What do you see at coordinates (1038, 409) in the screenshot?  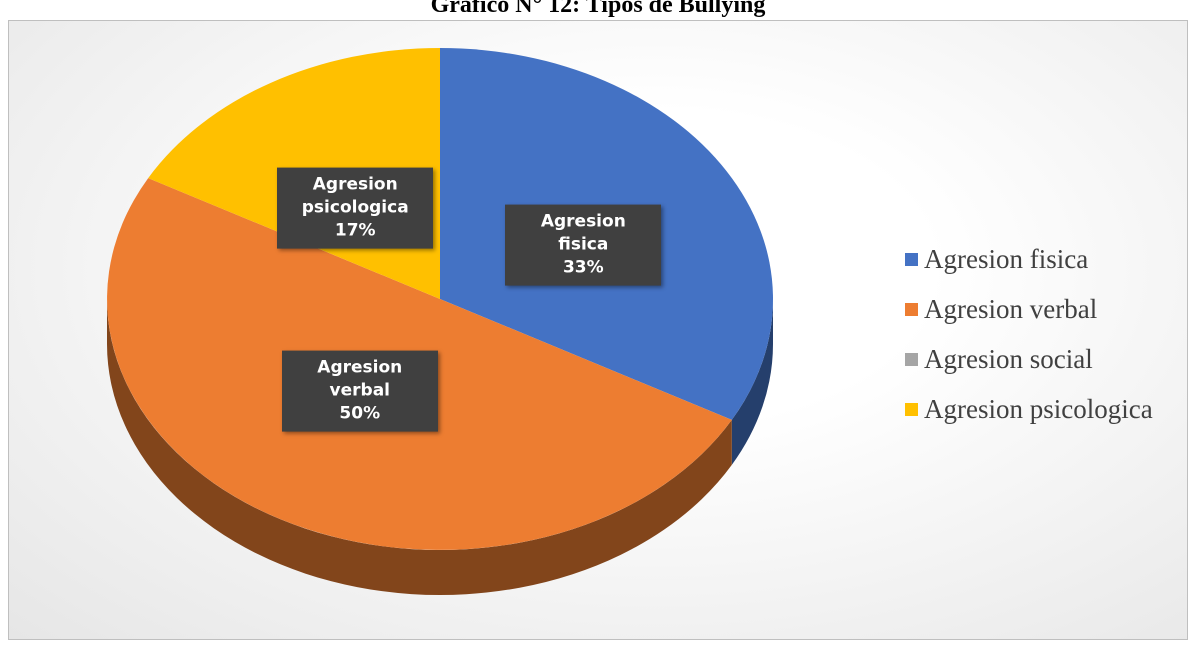 I see `legend-label: Agresion psicologica` at bounding box center [1038, 409].